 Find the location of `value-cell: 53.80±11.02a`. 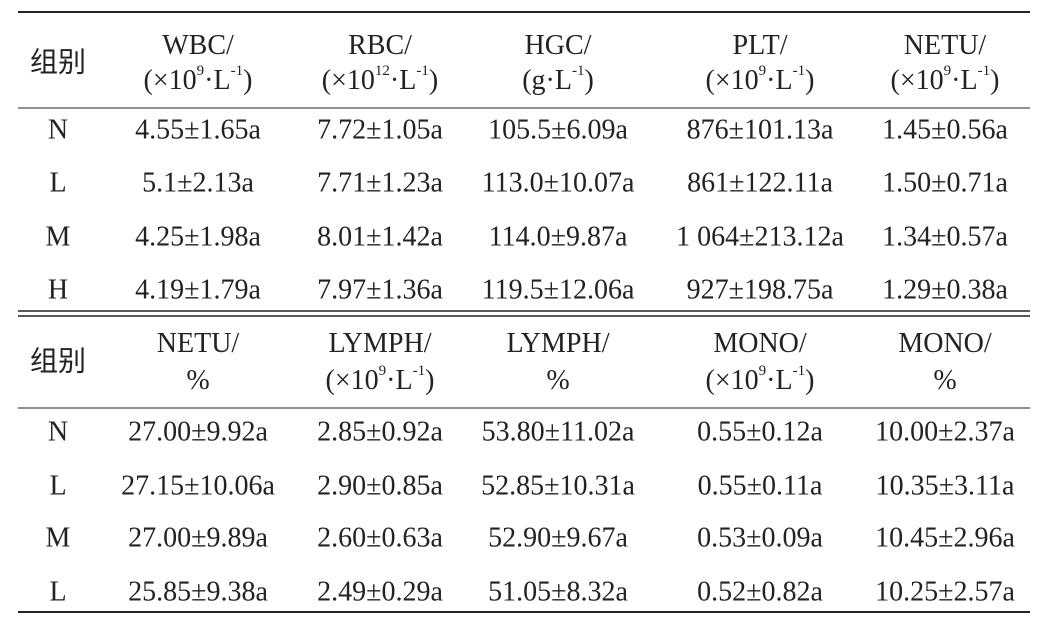

value-cell: 53.80±11.02a is located at coordinates (558, 432).